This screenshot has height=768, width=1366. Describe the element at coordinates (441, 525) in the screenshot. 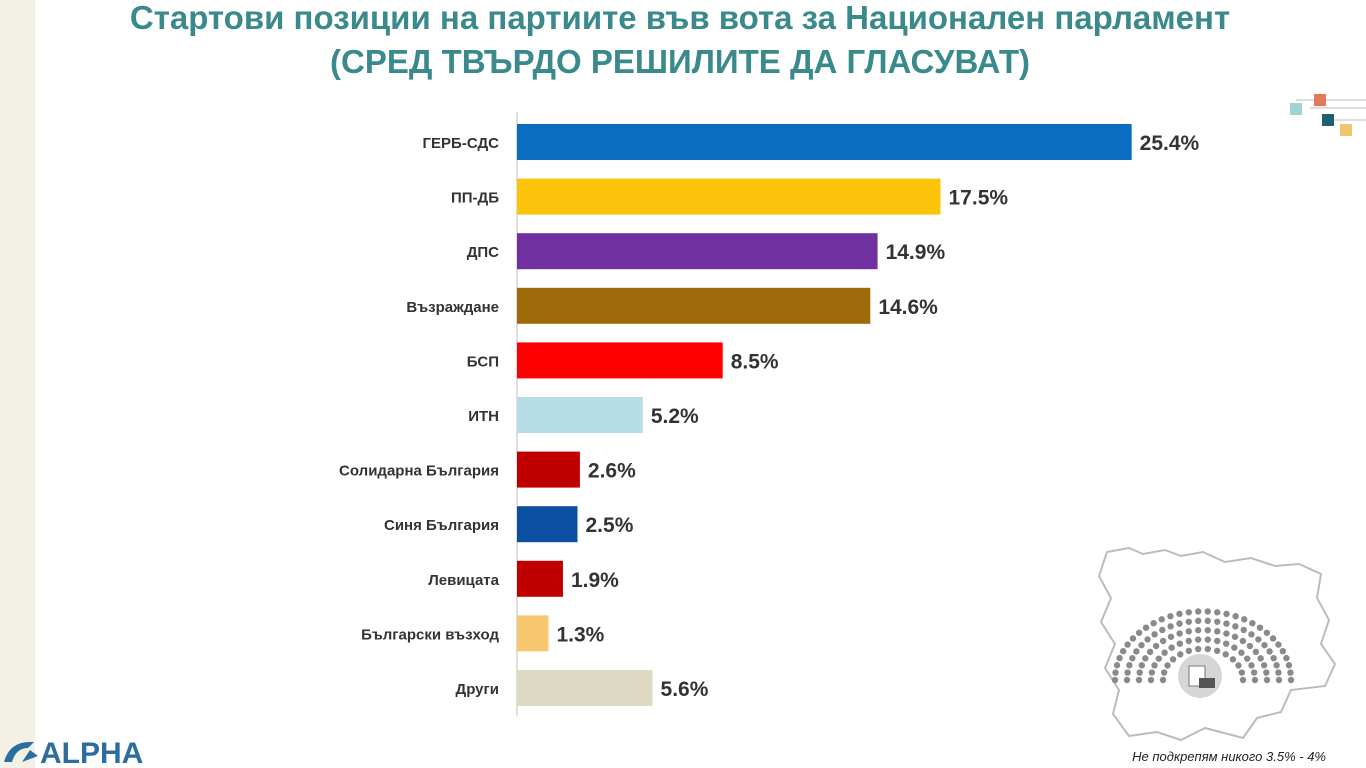

I see `category-label: Синя България` at that location.